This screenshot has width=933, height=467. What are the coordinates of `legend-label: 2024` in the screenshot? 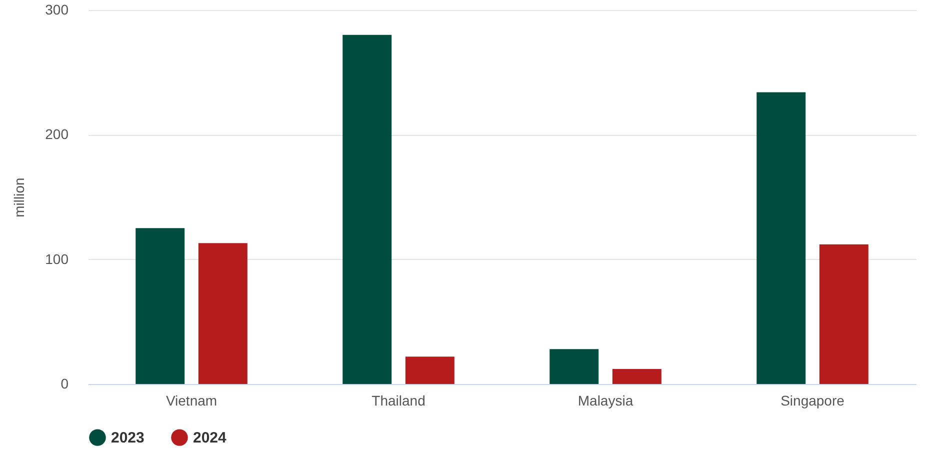 It's located at (210, 438).